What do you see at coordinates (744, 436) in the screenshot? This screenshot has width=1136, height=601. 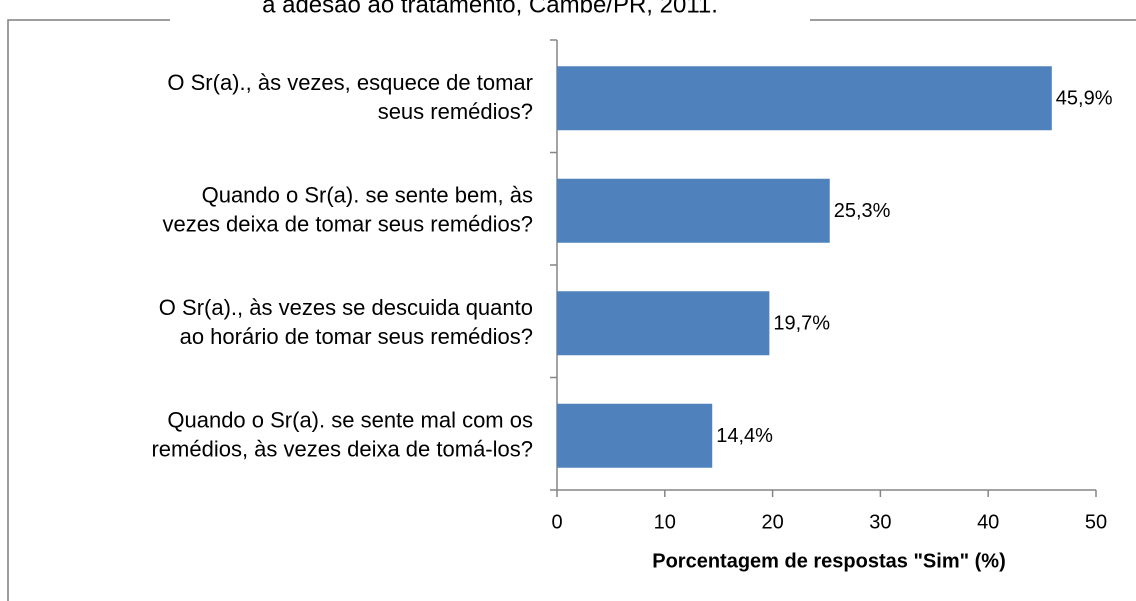 I see `data-label: 14,4%` at bounding box center [744, 436].